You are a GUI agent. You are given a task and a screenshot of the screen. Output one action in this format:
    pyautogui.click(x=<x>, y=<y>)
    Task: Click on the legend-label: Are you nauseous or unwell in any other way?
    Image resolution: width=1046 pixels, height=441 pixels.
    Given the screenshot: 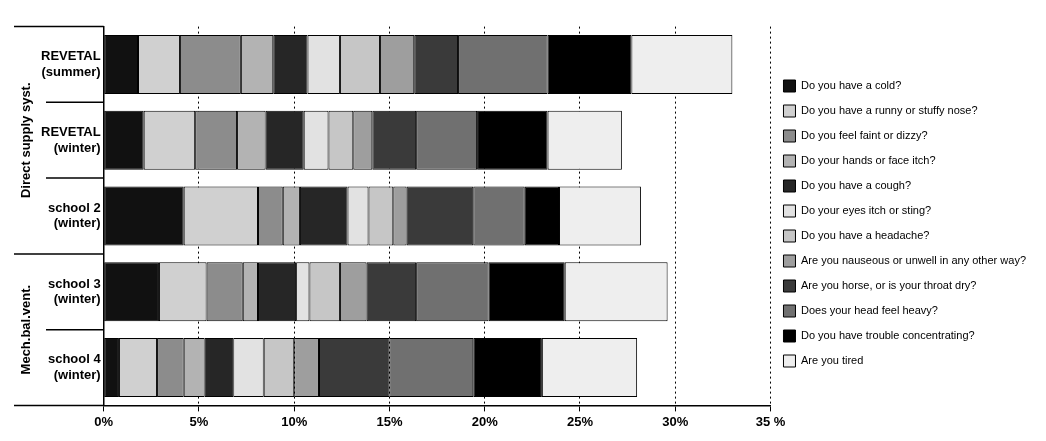 What is the action you would take?
    pyautogui.click(x=913, y=260)
    